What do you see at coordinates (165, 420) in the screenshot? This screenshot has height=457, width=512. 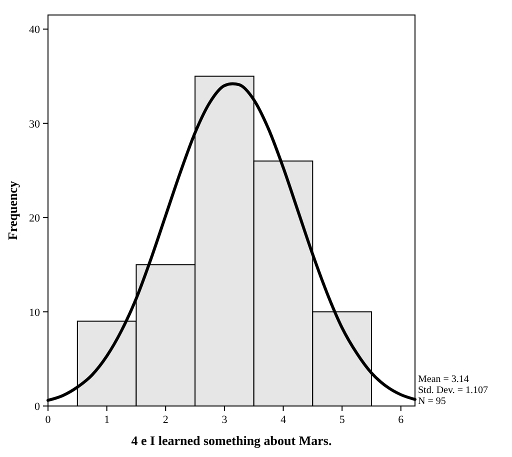 I see `x-tick-label: 2` at bounding box center [165, 420].